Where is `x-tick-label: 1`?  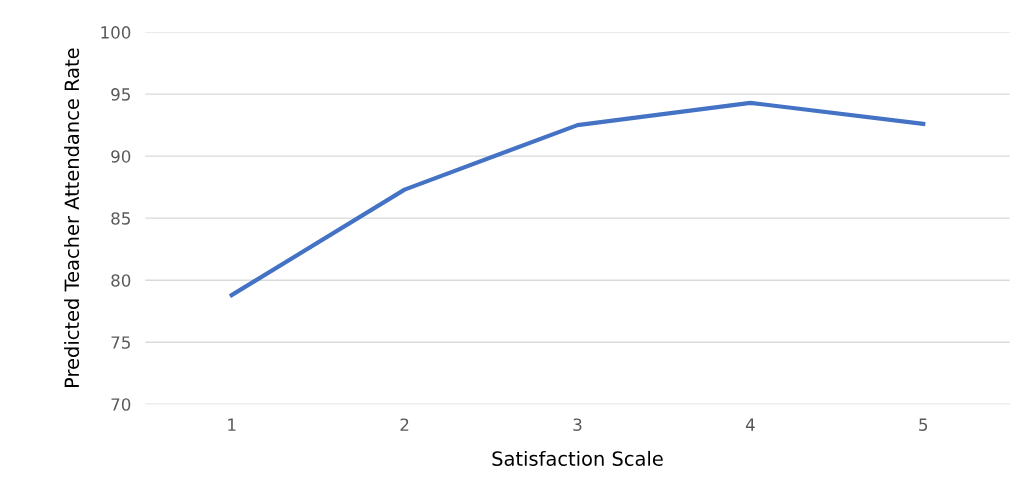
x-tick-label: 1 is located at coordinates (232, 424).